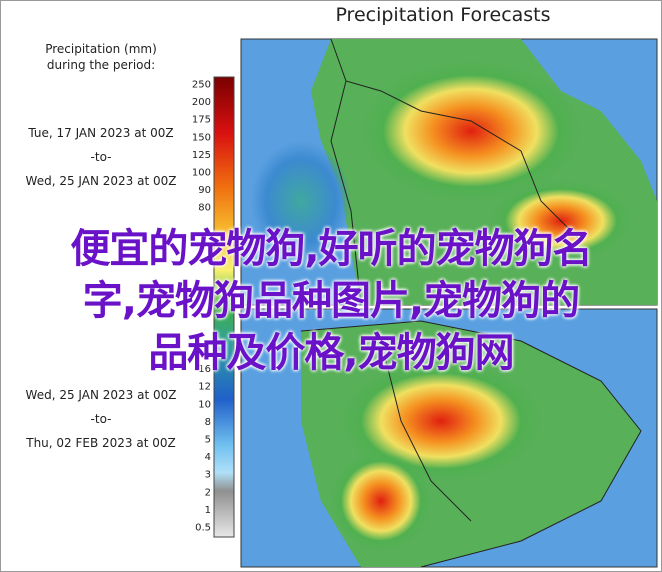 This screenshot has width=662, height=572. What do you see at coordinates (201, 137) in the screenshot?
I see `colorbar-tick-label: 150` at bounding box center [201, 137].